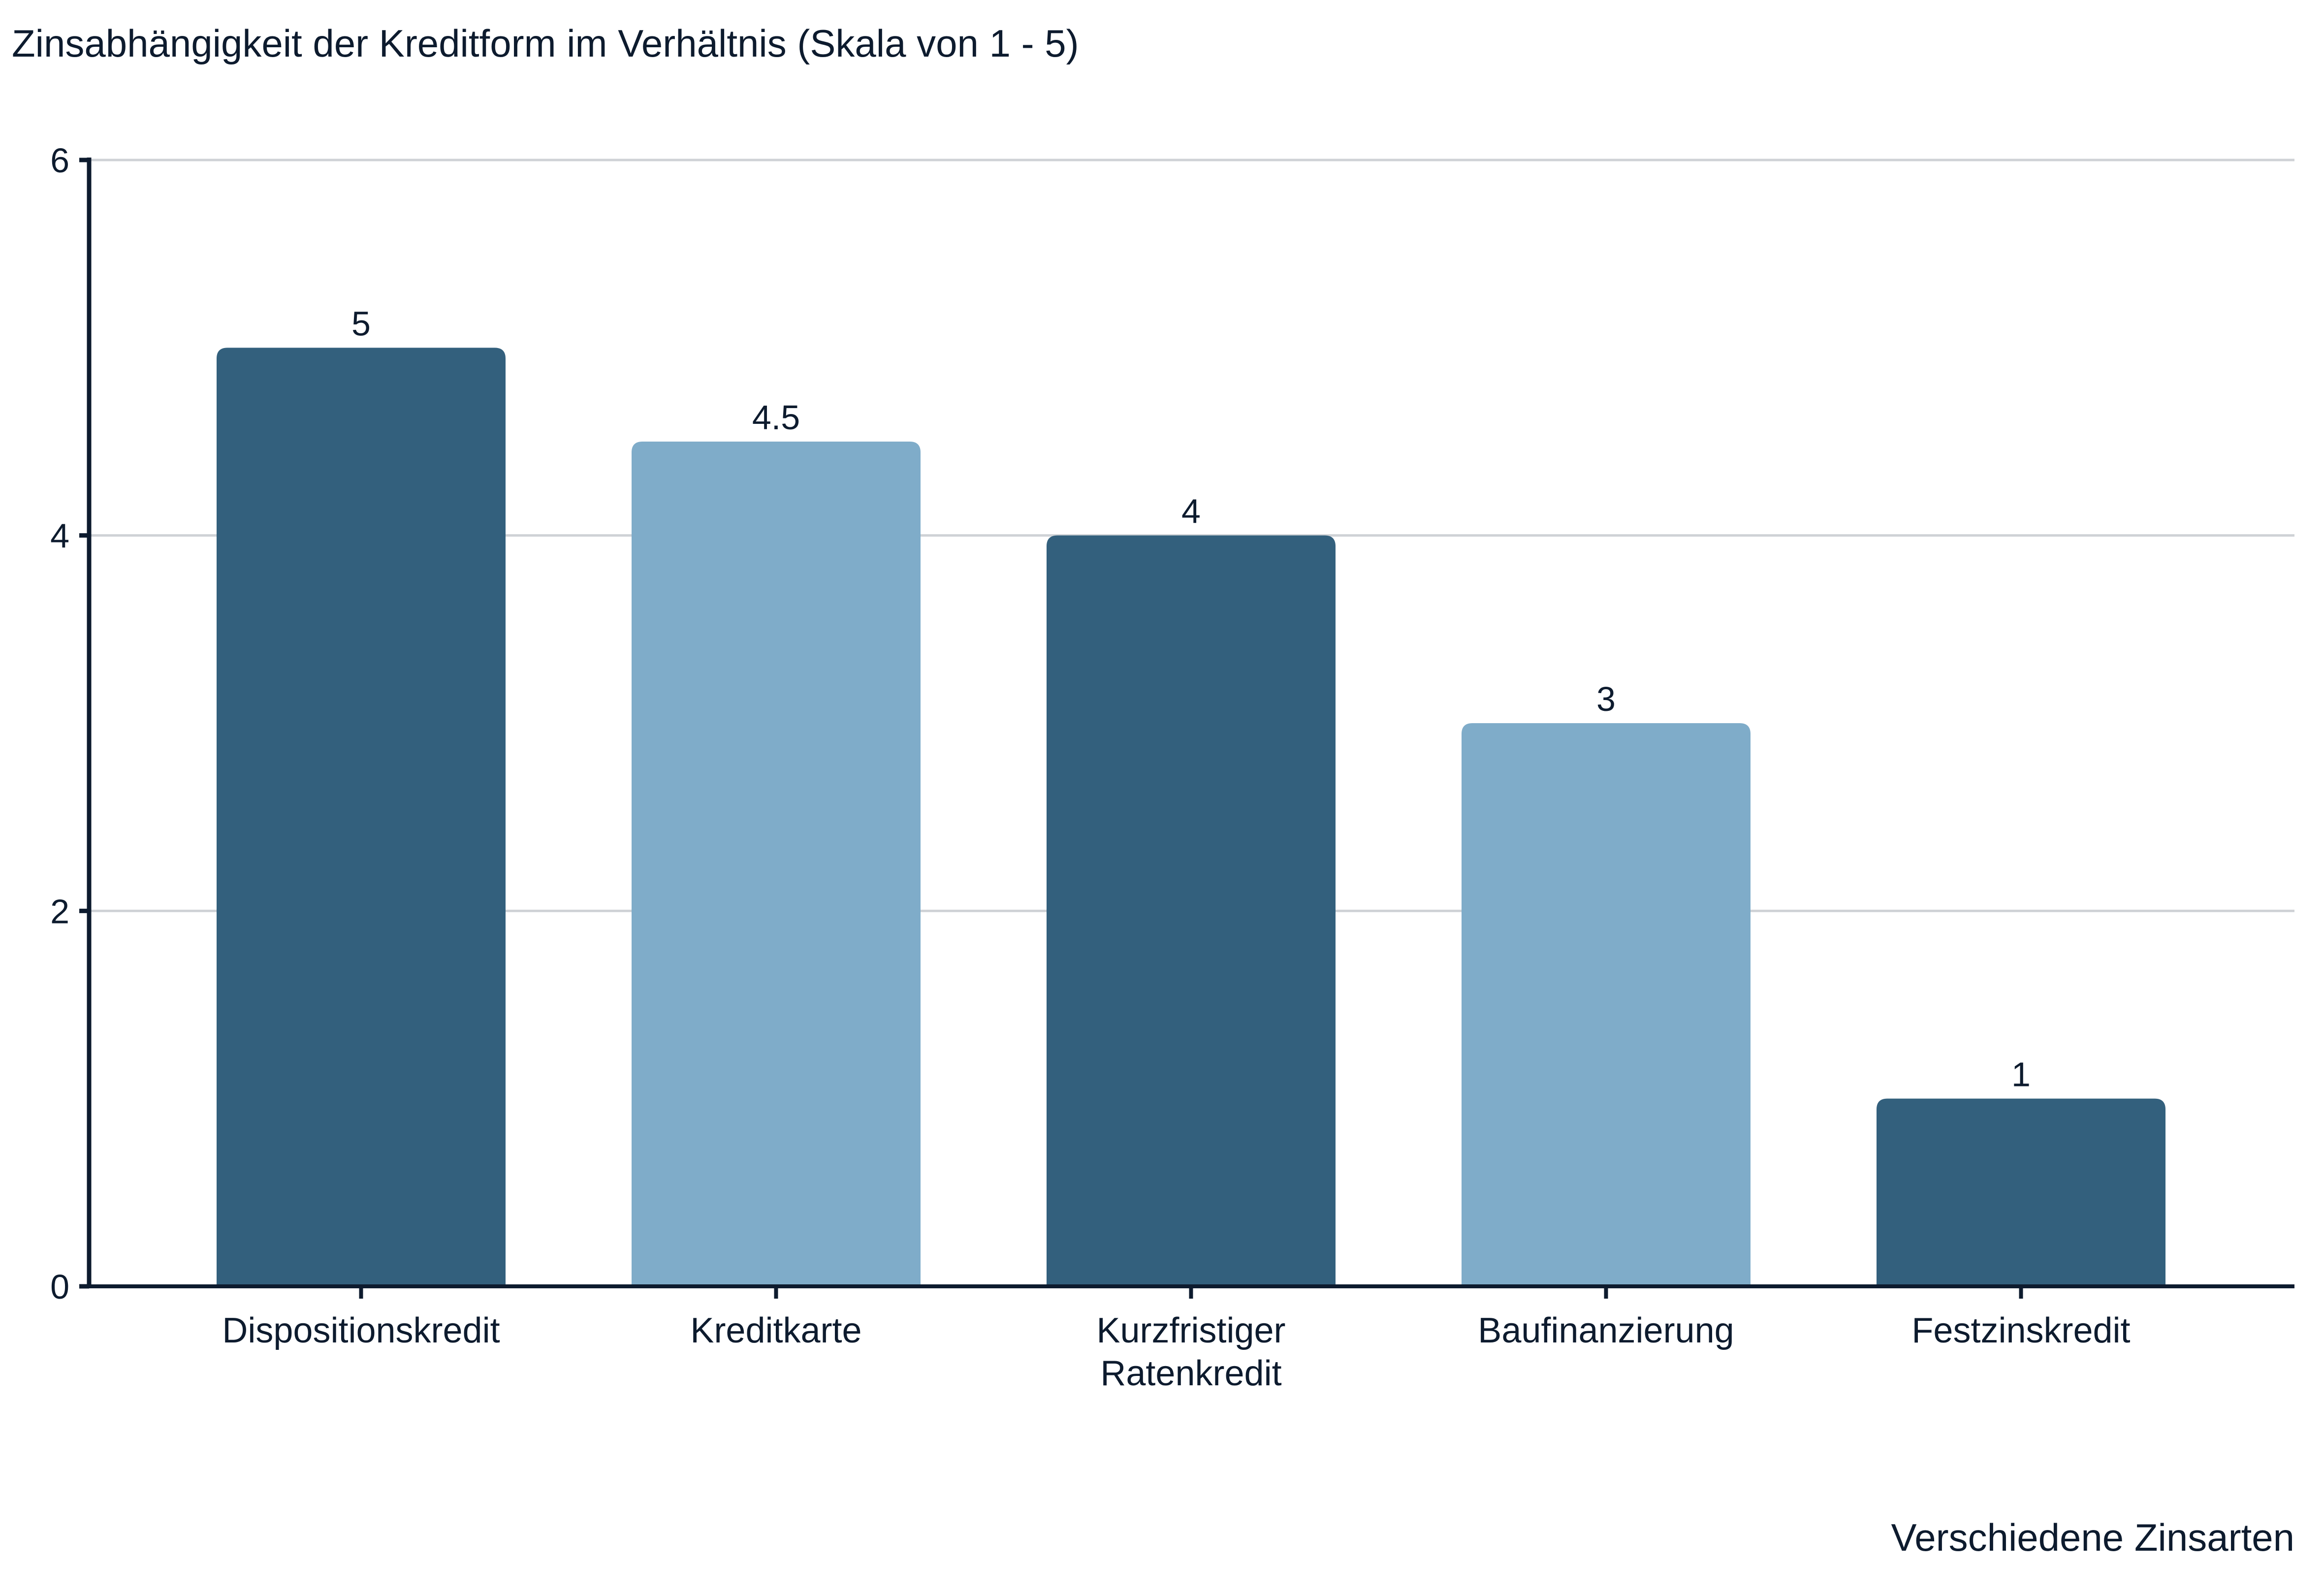 The image size is (2324, 1595). What do you see at coordinates (59, 160) in the screenshot?
I see `y-tick-label: 6` at bounding box center [59, 160].